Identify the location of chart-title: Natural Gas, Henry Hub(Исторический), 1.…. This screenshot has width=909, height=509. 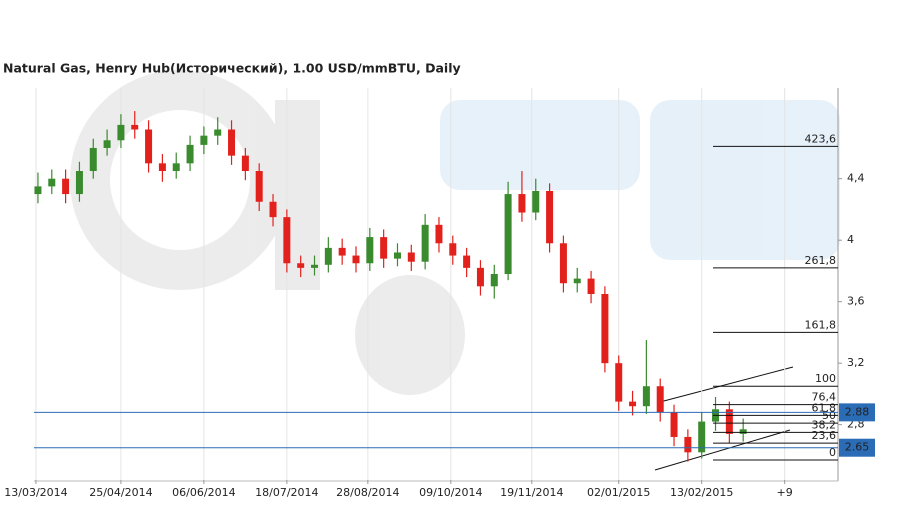
(232, 68).